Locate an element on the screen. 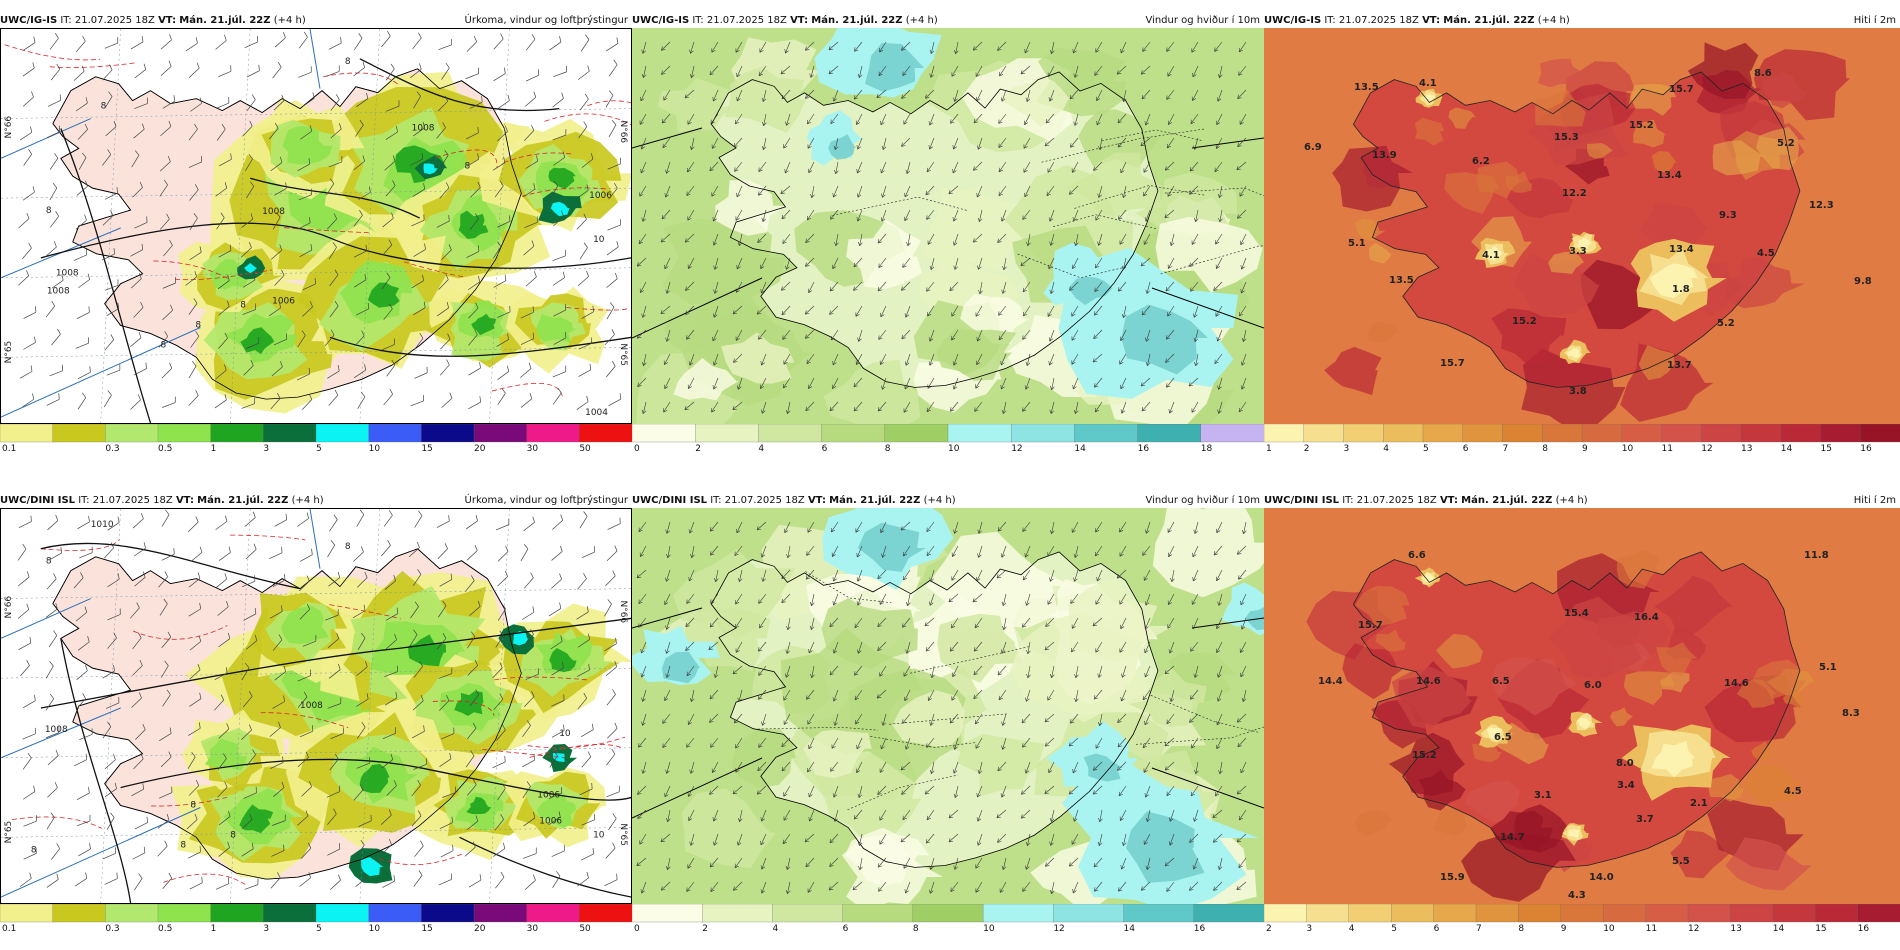  precip-area is located at coordinates (226, 754).